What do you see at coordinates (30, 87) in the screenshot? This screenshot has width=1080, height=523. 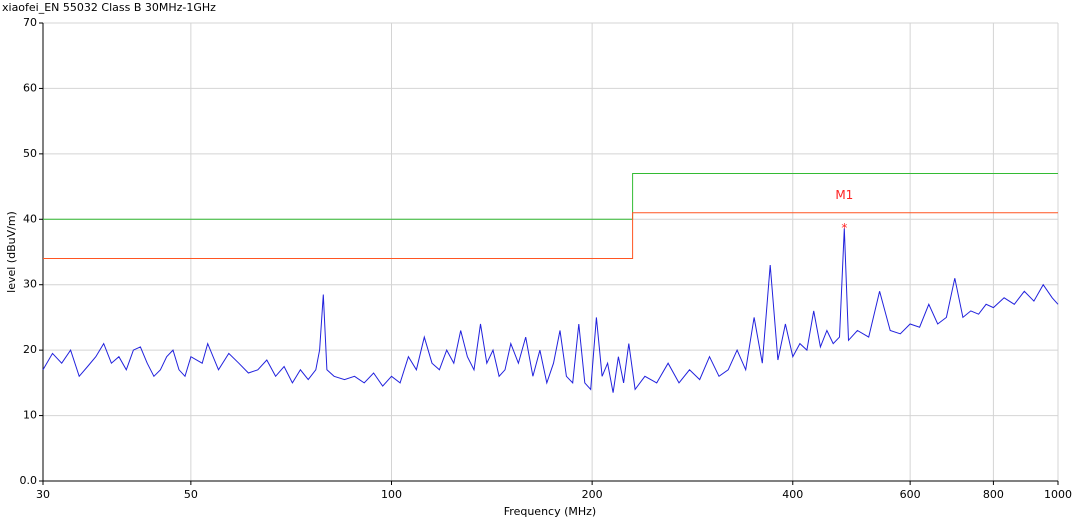 I see `y-tick-label: 60` at bounding box center [30, 87].